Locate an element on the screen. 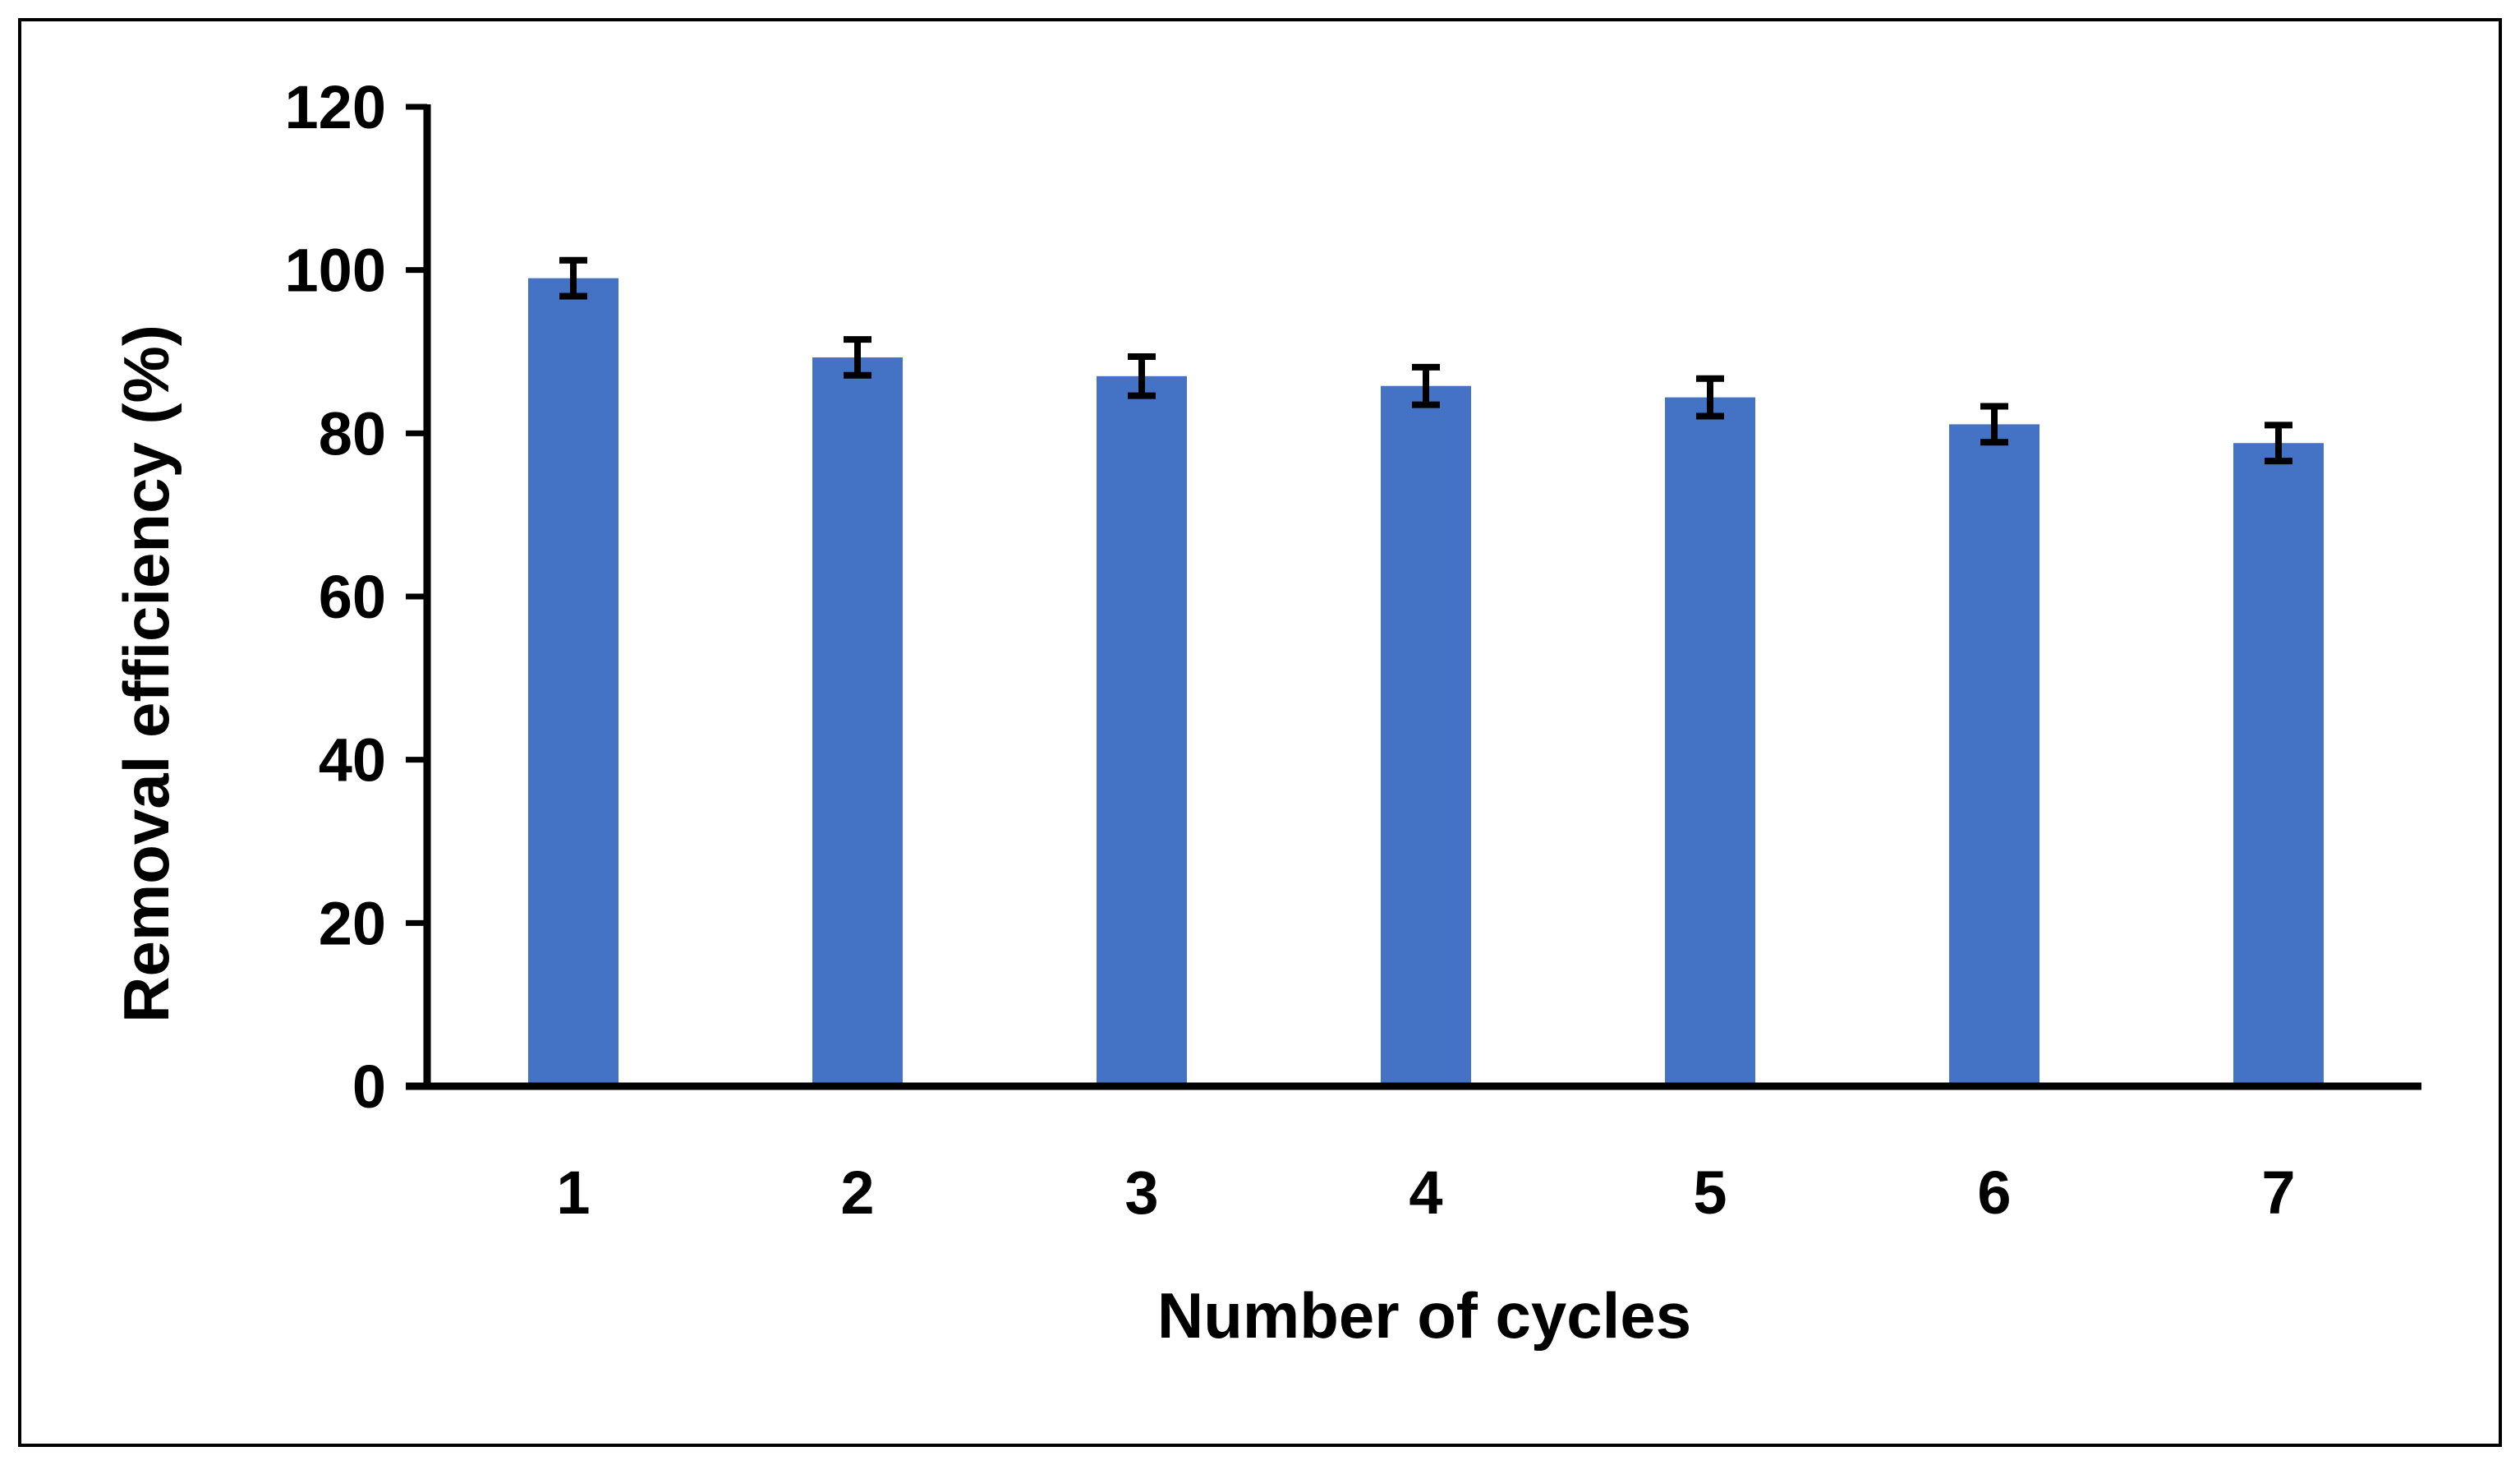 The image size is (2520, 1465). y-tick-label: 0 is located at coordinates (369, 1087).